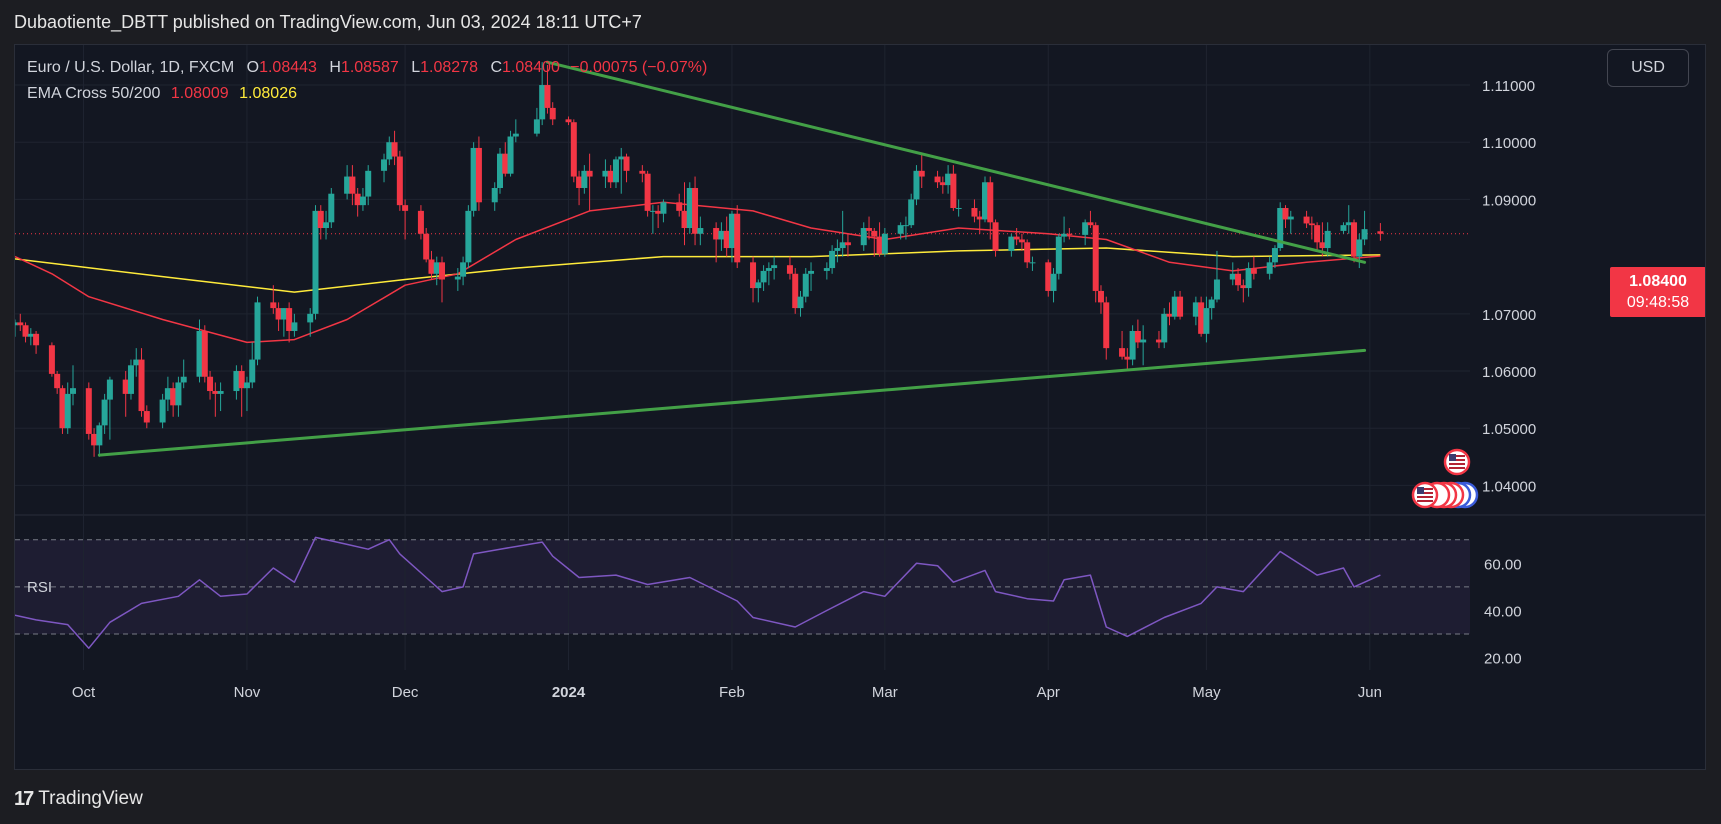 This screenshot has width=1721, height=824. What do you see at coordinates (1509, 200) in the screenshot?
I see `price-tick-label: 1.09000` at bounding box center [1509, 200].